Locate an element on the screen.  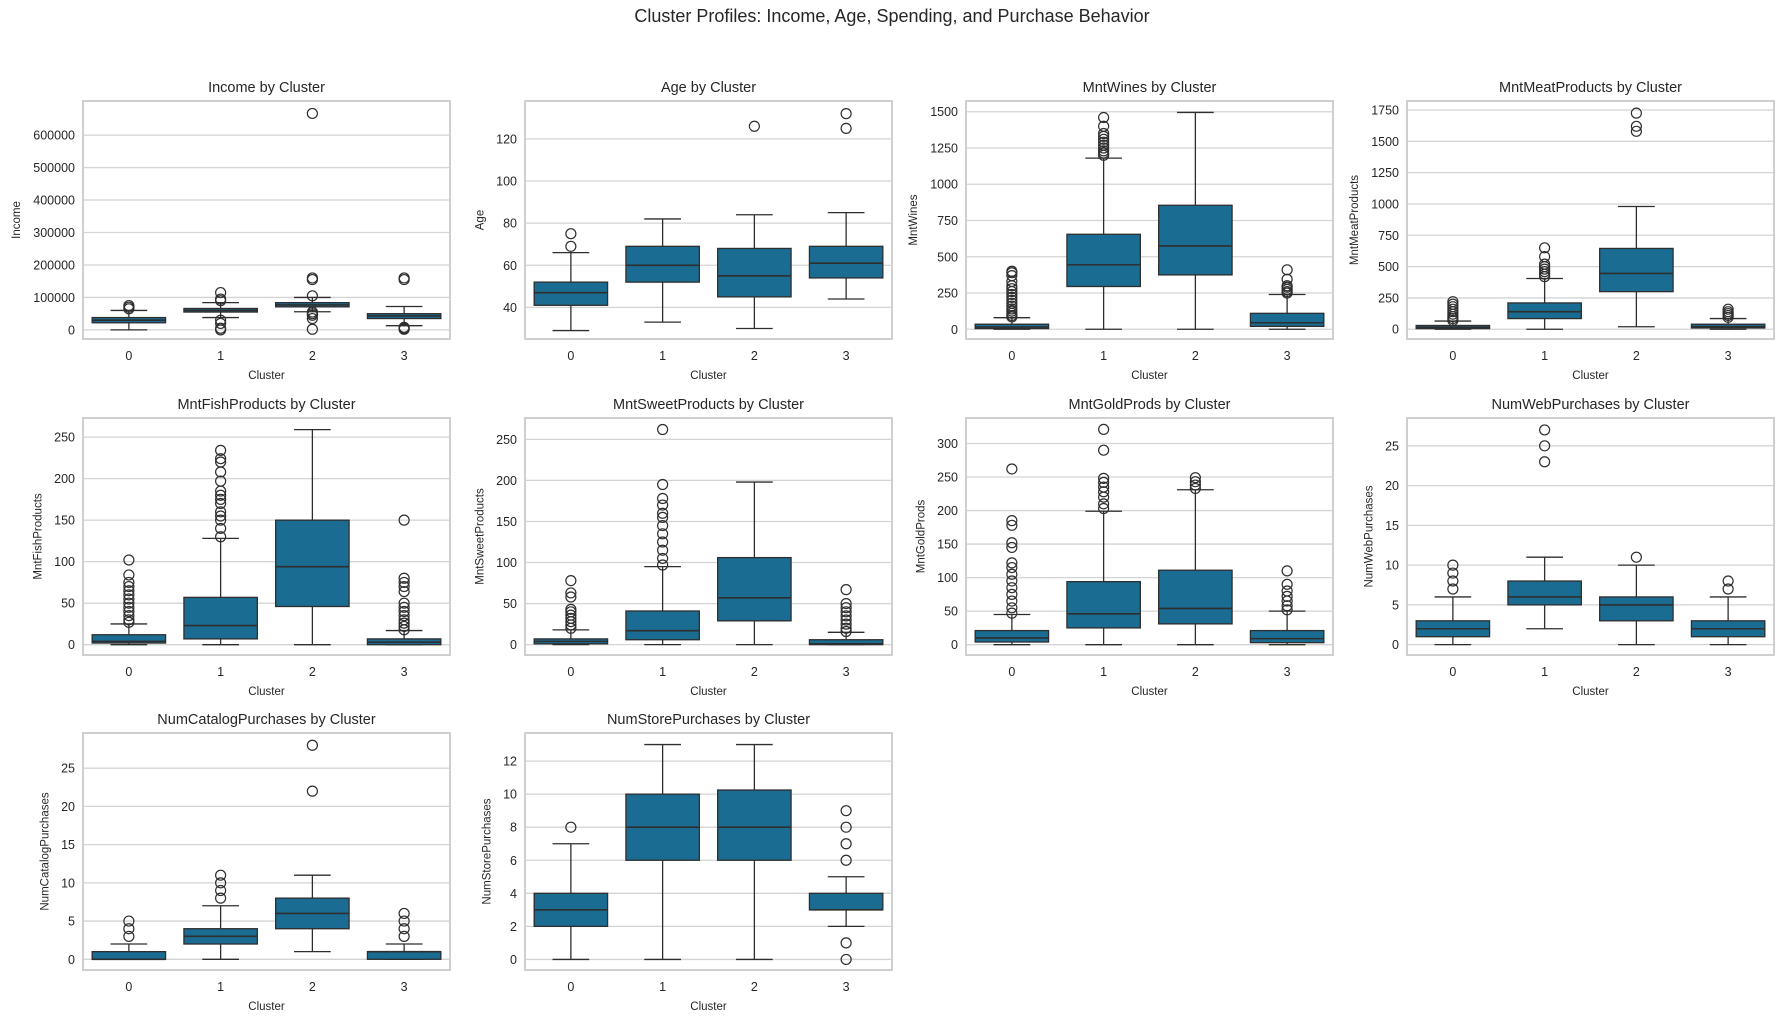
y-tick-label: 10 is located at coordinates (510, 795).